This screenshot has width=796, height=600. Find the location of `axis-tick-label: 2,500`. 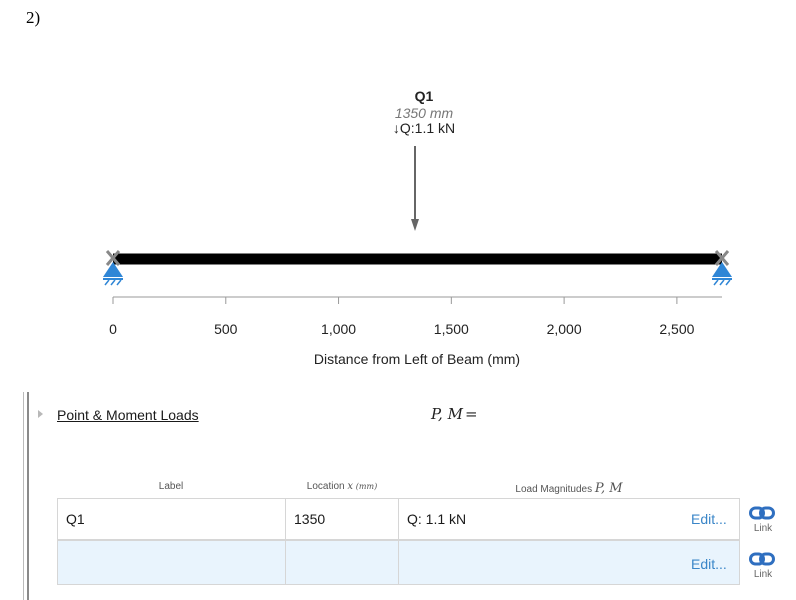

axis-tick-label: 2,500 is located at coordinates (676, 329).